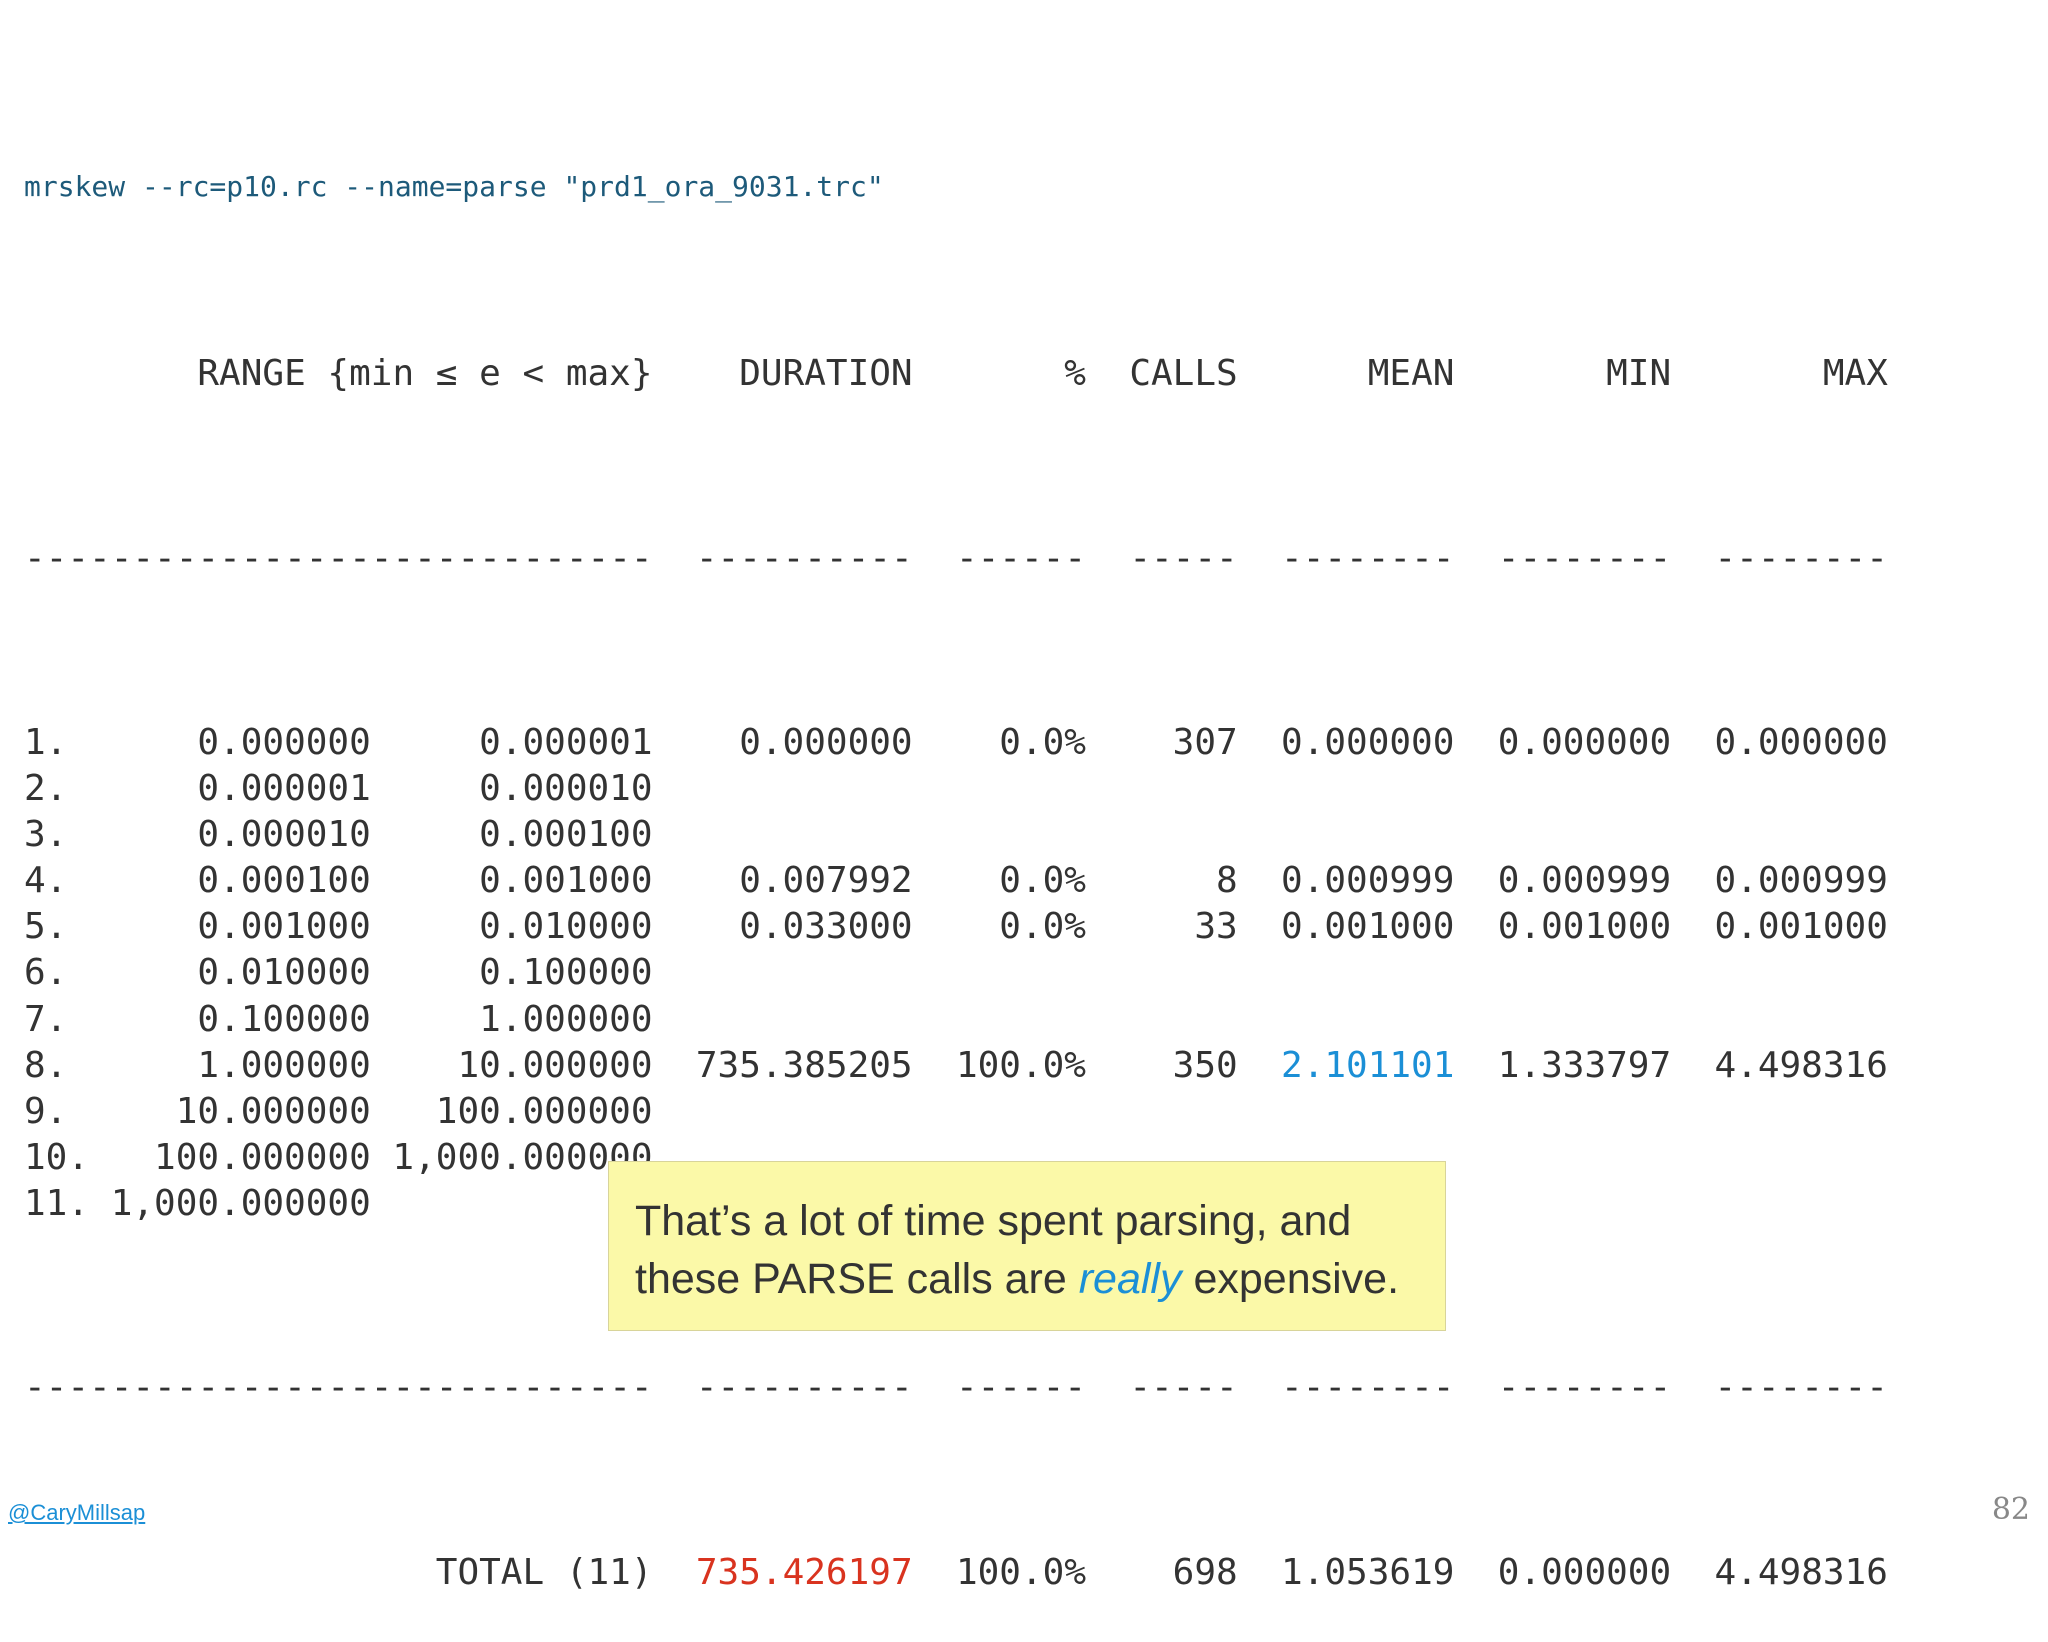 This screenshot has height=1642, width=2048. What do you see at coordinates (1584, 881) in the screenshot?
I see `row-min: 0.000999` at bounding box center [1584, 881].